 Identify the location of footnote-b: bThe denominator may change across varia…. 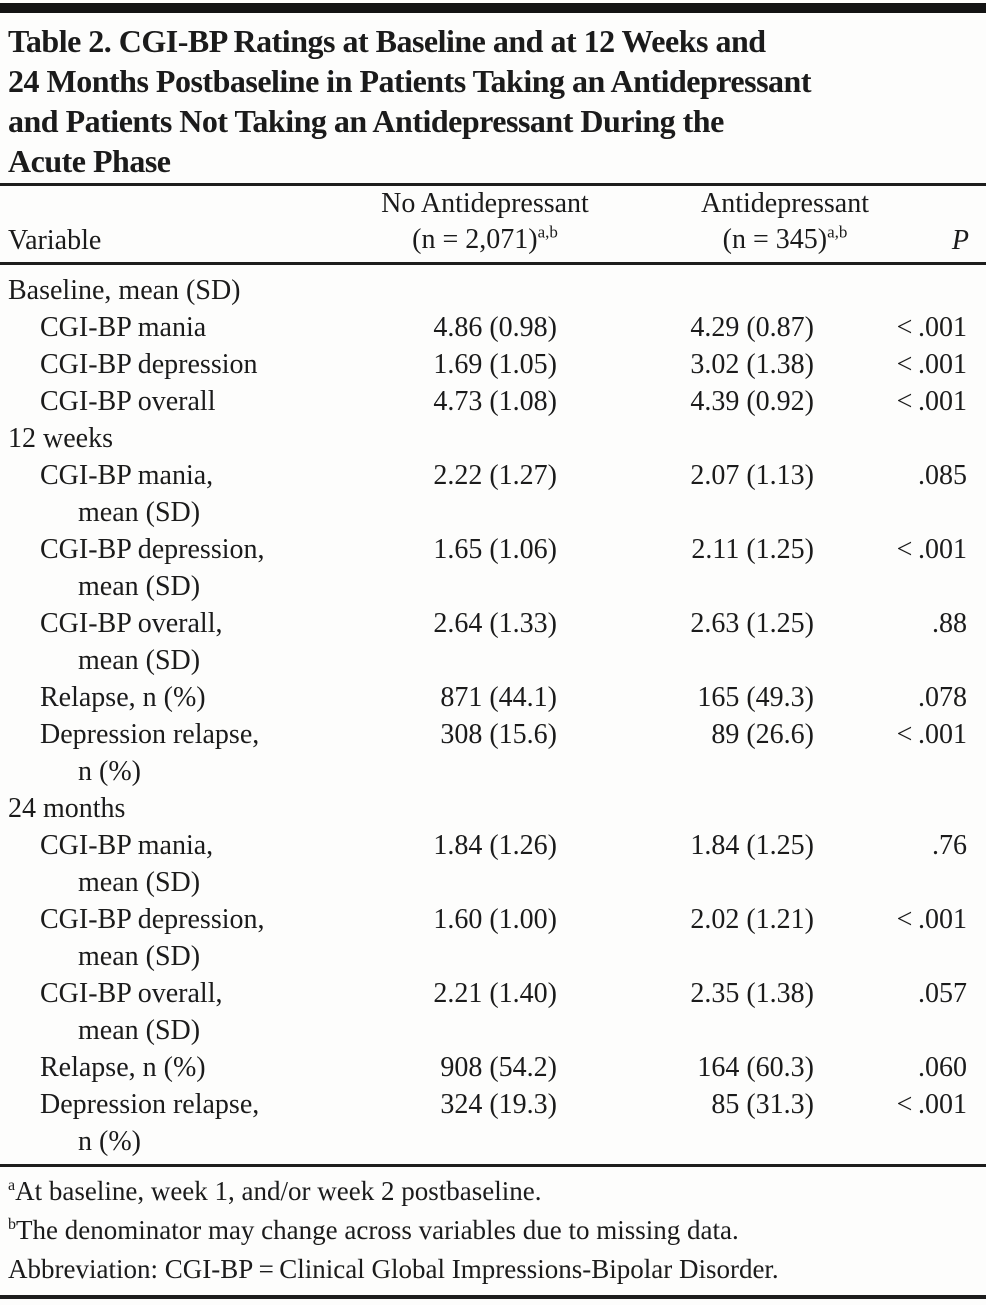
(373, 1230).